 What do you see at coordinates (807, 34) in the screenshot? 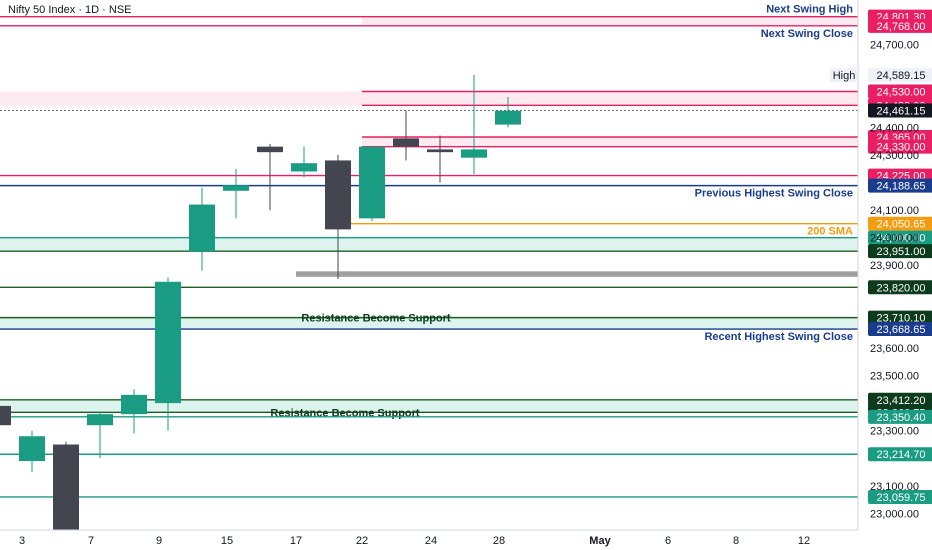
I see `level-annotation: Next Swing Close` at bounding box center [807, 34].